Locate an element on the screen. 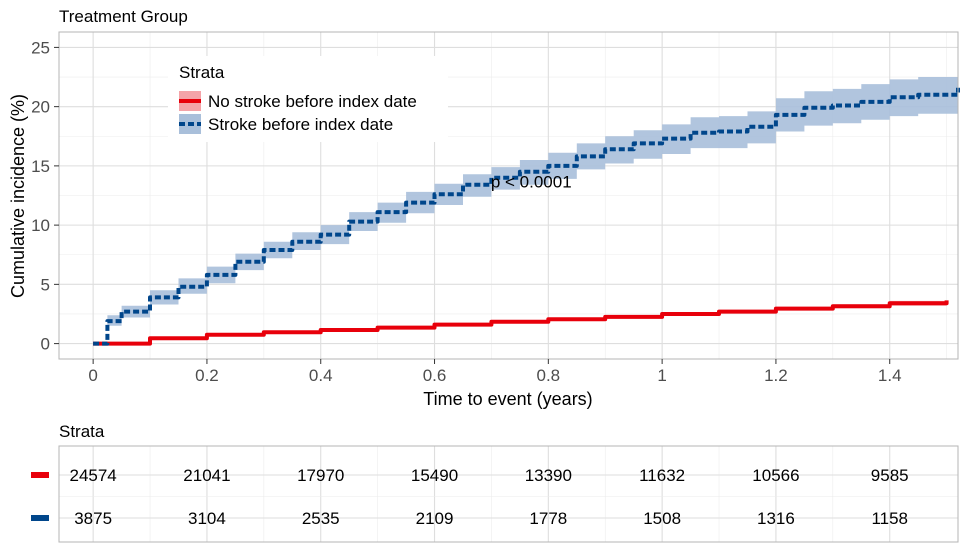 This screenshot has width=965, height=558. x-tick-label: 0.4 is located at coordinates (321, 375).